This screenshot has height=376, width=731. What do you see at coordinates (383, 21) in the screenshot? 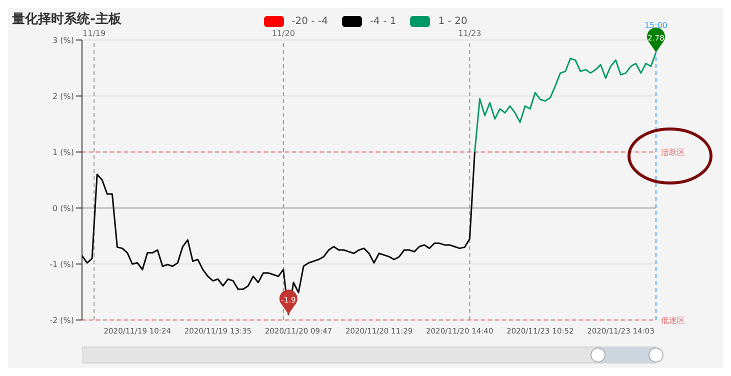
I see `legend-label: -4 - 1` at bounding box center [383, 21].